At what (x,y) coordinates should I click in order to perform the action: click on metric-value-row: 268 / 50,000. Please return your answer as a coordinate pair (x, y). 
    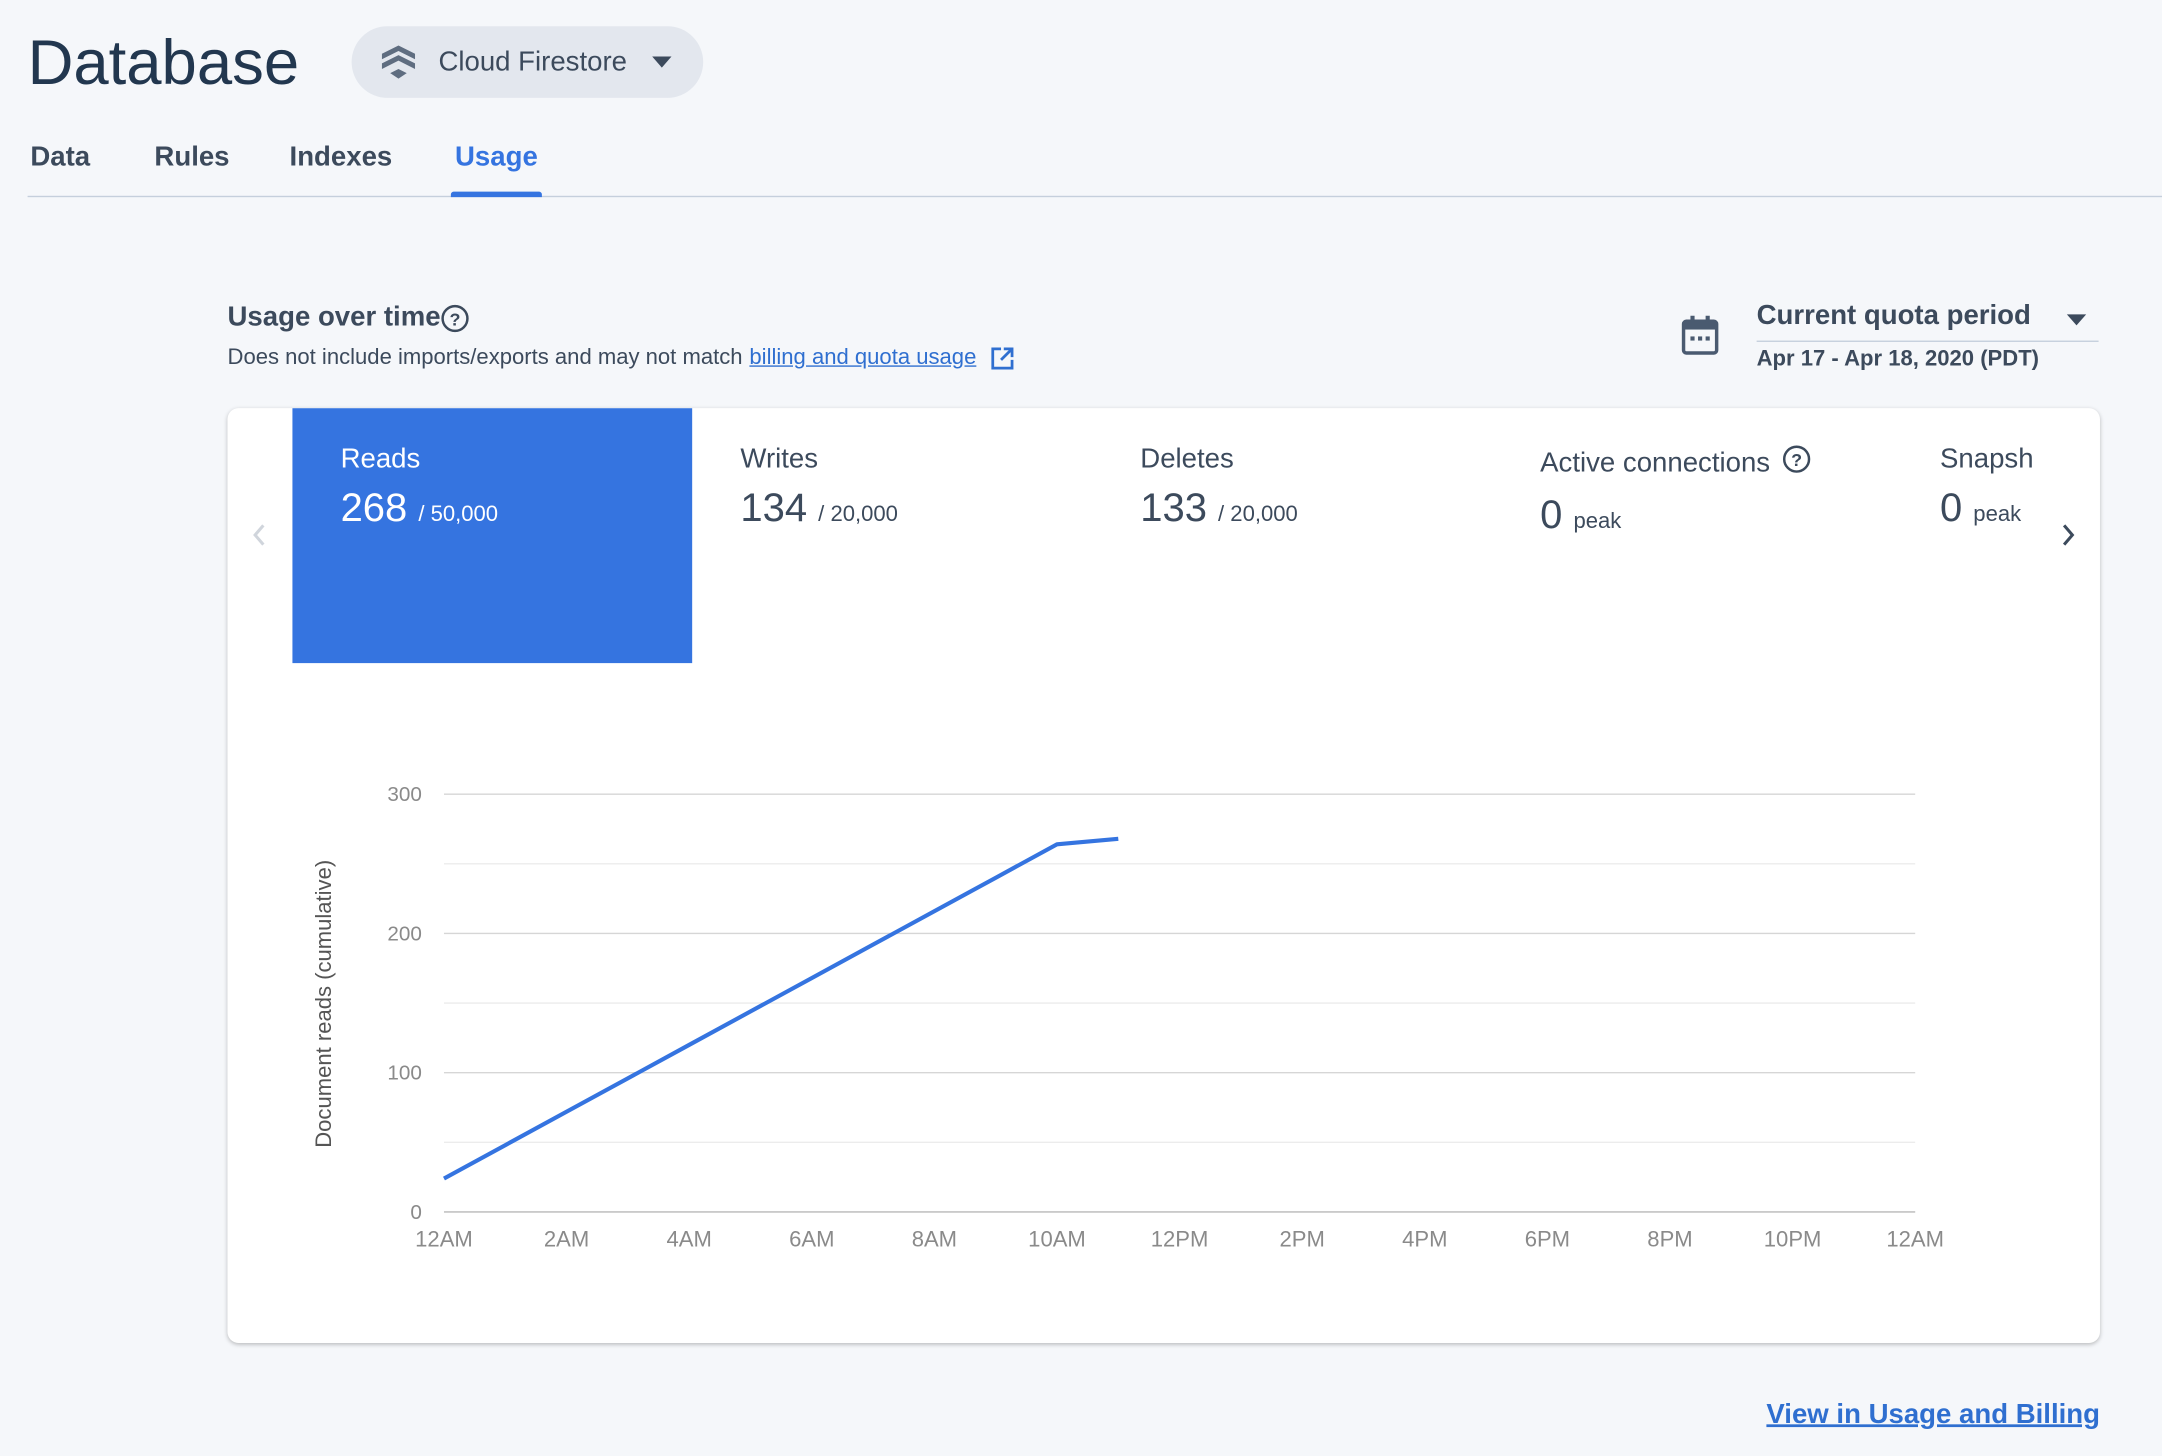
    Looking at the image, I should click on (517, 510).